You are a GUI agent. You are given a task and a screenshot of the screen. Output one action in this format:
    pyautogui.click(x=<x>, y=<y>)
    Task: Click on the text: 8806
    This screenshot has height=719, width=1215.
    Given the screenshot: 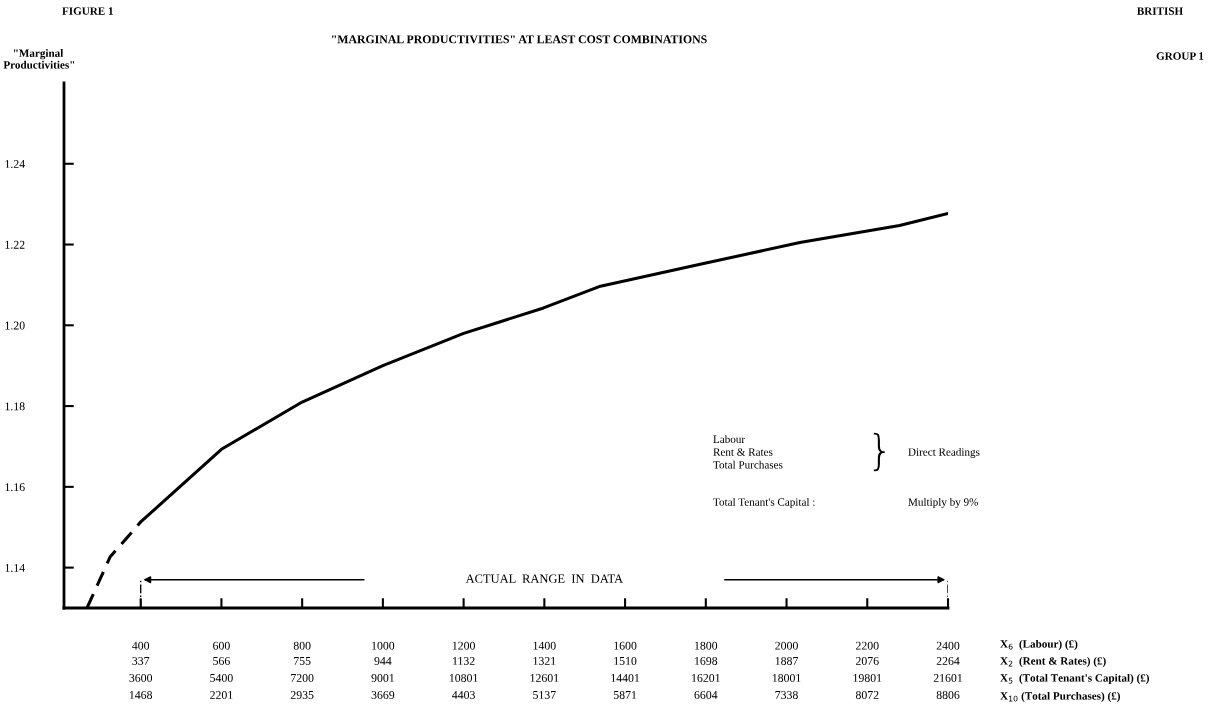 What is the action you would take?
    pyautogui.click(x=948, y=694)
    